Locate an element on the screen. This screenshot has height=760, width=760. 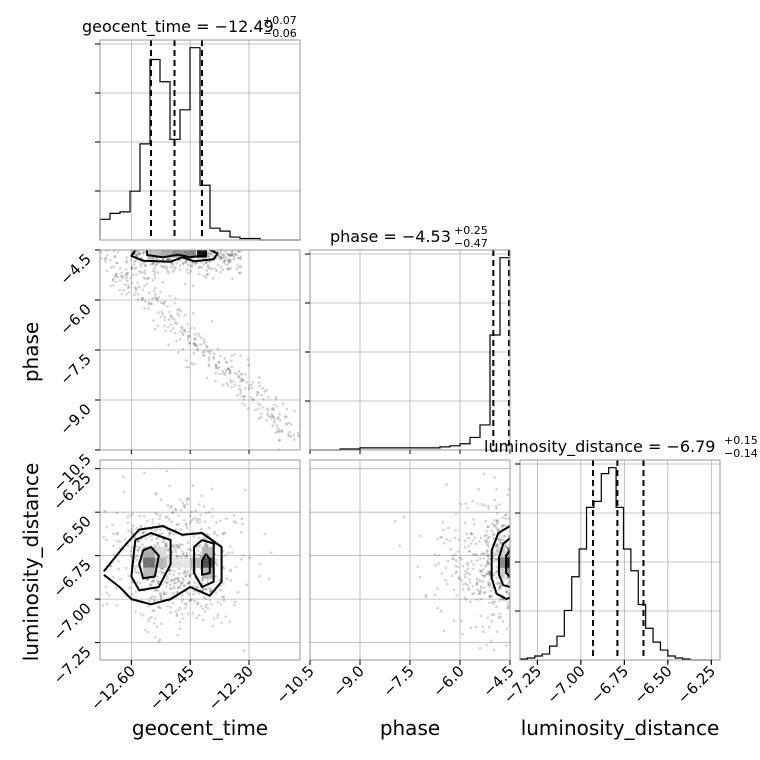
contour-group is located at coordinates (500, 563).